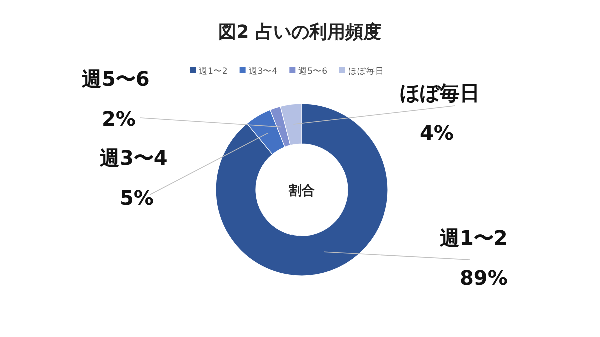 The height and width of the screenshot is (337, 600). What do you see at coordinates (300, 32) in the screenshot?
I see `chart-title: 図2 占いの利用頻度` at bounding box center [300, 32].